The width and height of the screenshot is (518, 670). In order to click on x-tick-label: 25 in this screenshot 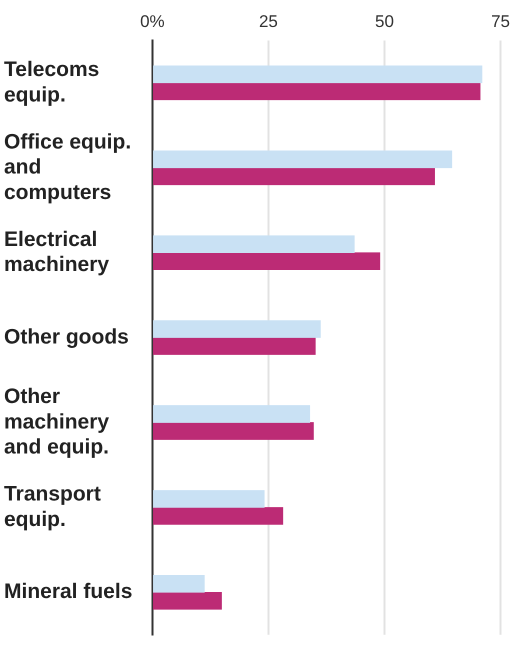, I will do `click(268, 21)`.